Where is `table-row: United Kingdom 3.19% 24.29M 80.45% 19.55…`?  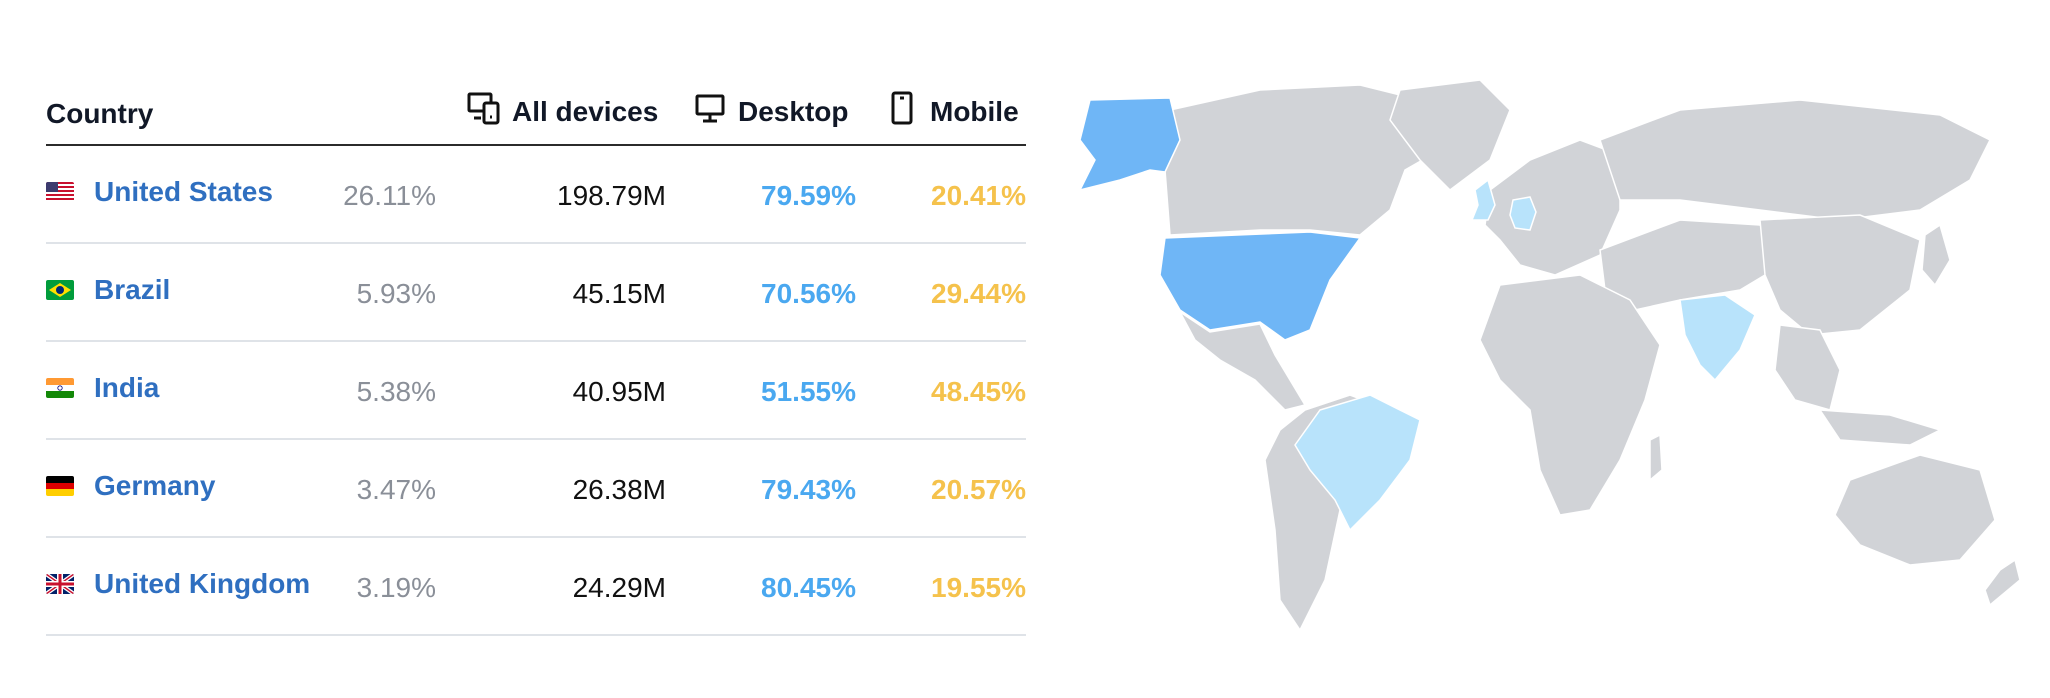 table-row: United Kingdom 3.19% 24.29M 80.45% 19.55… is located at coordinates (536, 587).